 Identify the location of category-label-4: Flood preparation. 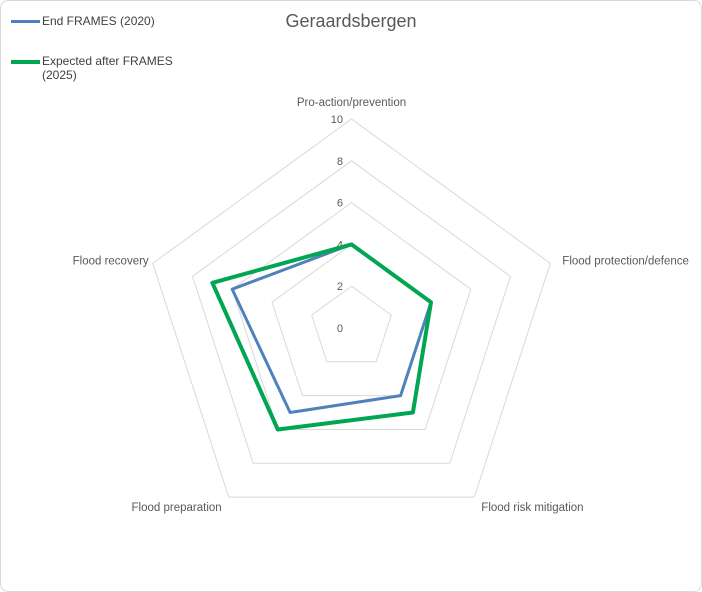
(177, 508).